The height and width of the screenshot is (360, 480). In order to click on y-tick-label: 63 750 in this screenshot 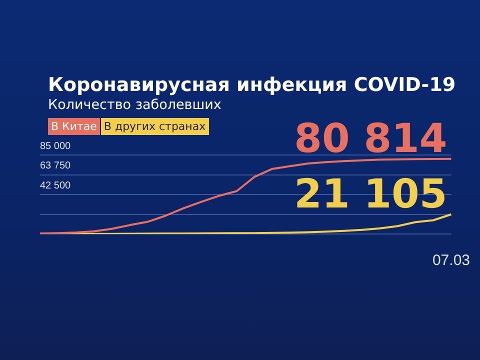, I will do `click(56, 166)`.